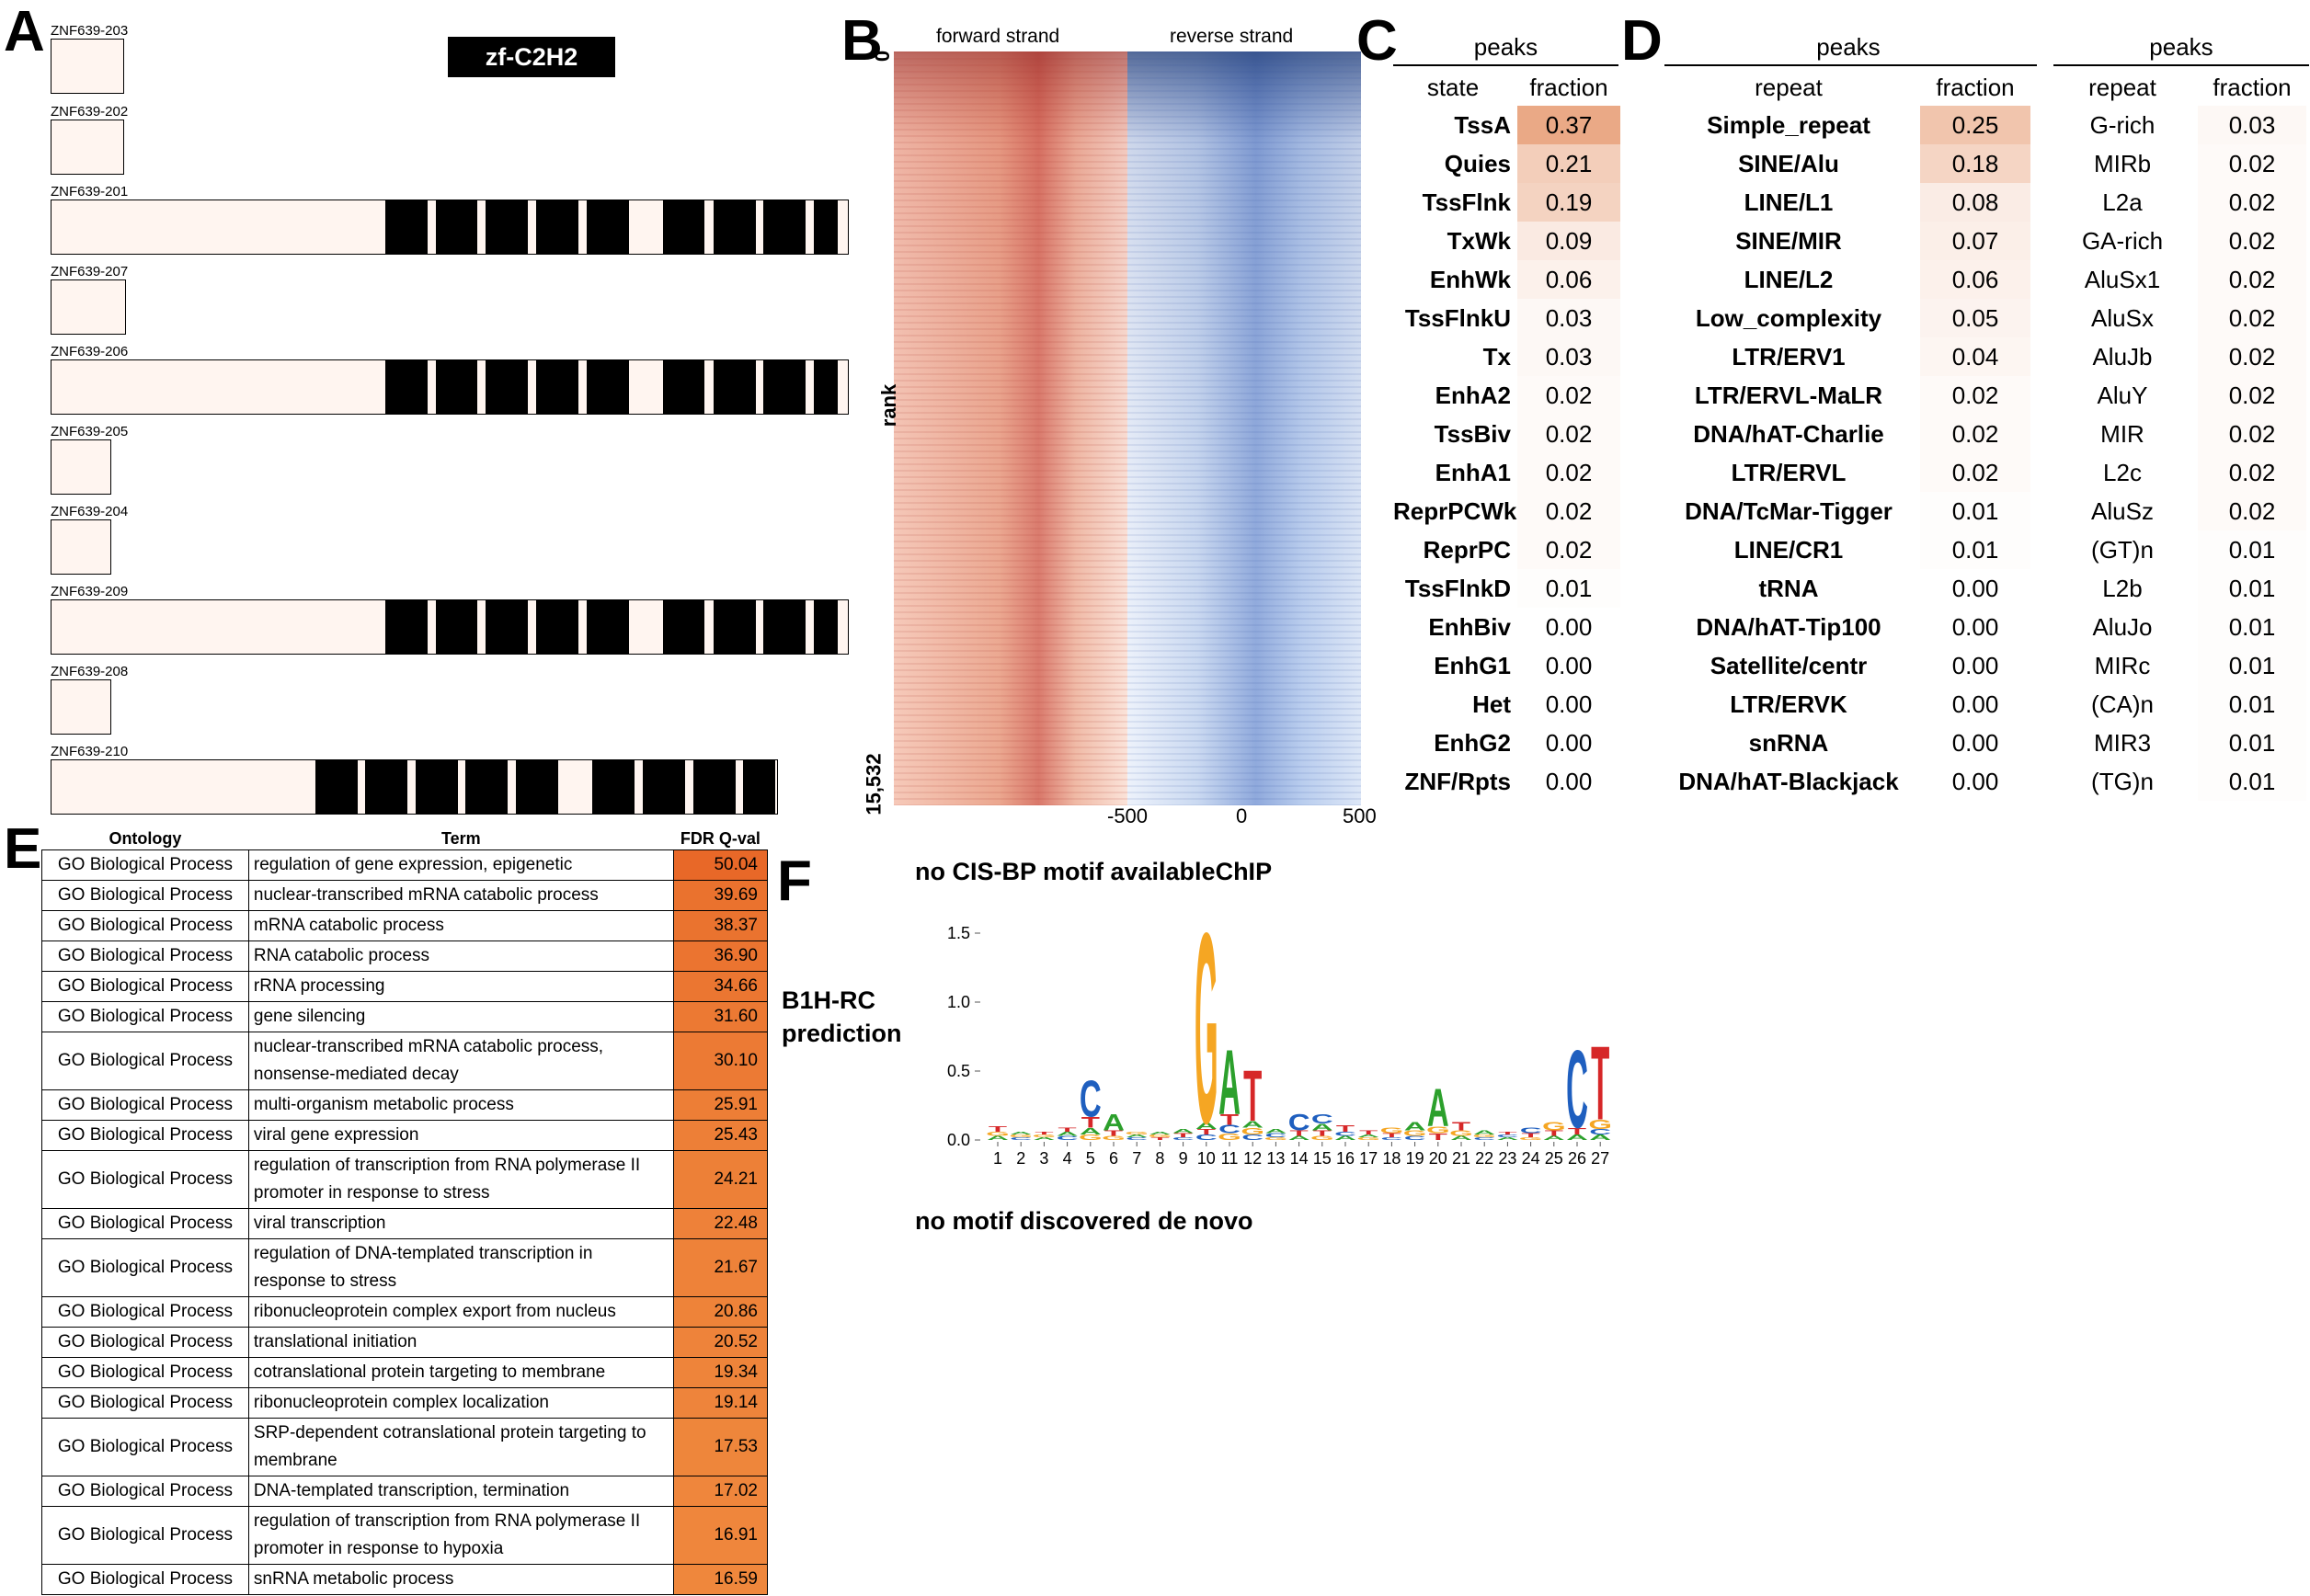  Describe the element at coordinates (1472, 434) in the screenshot. I see `state-label: TssBiv` at that location.